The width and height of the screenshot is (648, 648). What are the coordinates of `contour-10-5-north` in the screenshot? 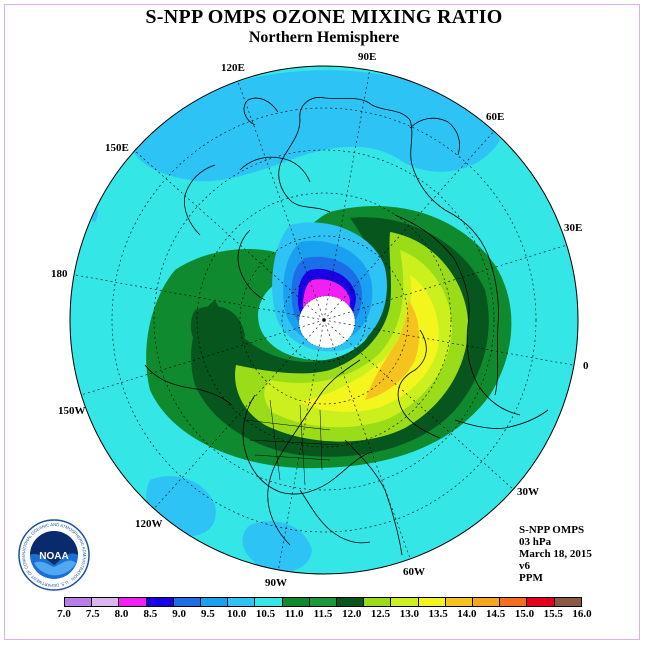 It's located at (314, 126).